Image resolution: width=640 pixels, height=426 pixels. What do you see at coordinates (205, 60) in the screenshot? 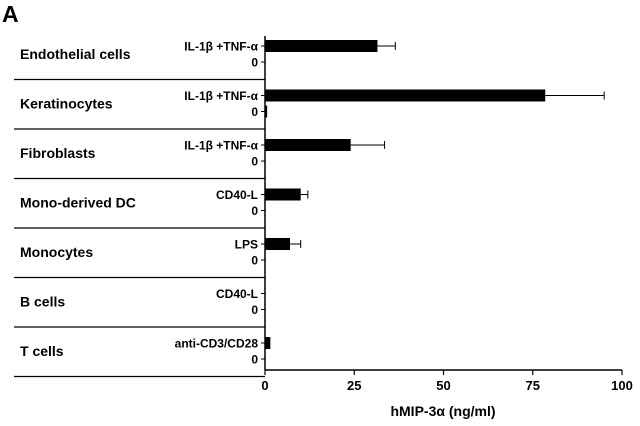
I see `group-0: Endothelial cells IL-1β +TNF-α 0` at bounding box center [205, 60].